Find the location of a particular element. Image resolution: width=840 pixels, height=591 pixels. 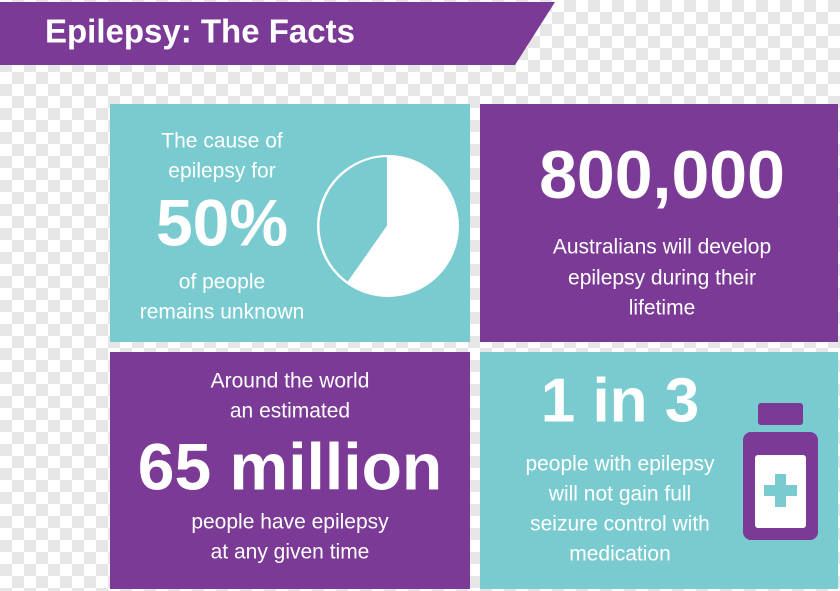

panel-text: lifetime is located at coordinates (662, 308).